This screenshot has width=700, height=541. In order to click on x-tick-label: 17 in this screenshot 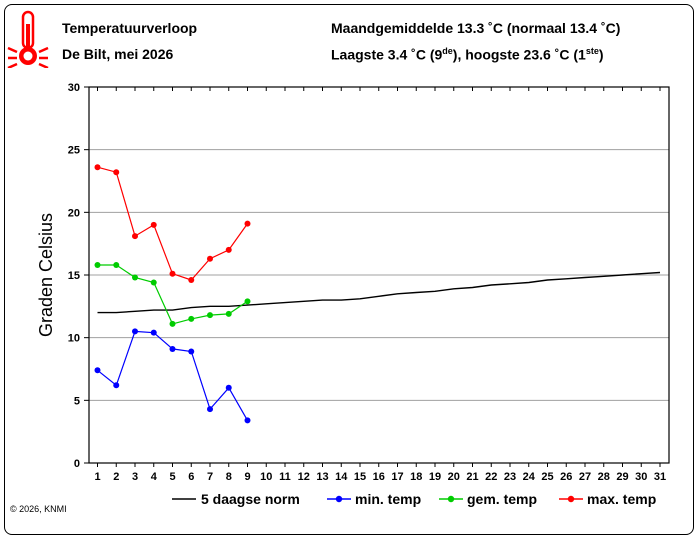, I will do `click(397, 477)`.